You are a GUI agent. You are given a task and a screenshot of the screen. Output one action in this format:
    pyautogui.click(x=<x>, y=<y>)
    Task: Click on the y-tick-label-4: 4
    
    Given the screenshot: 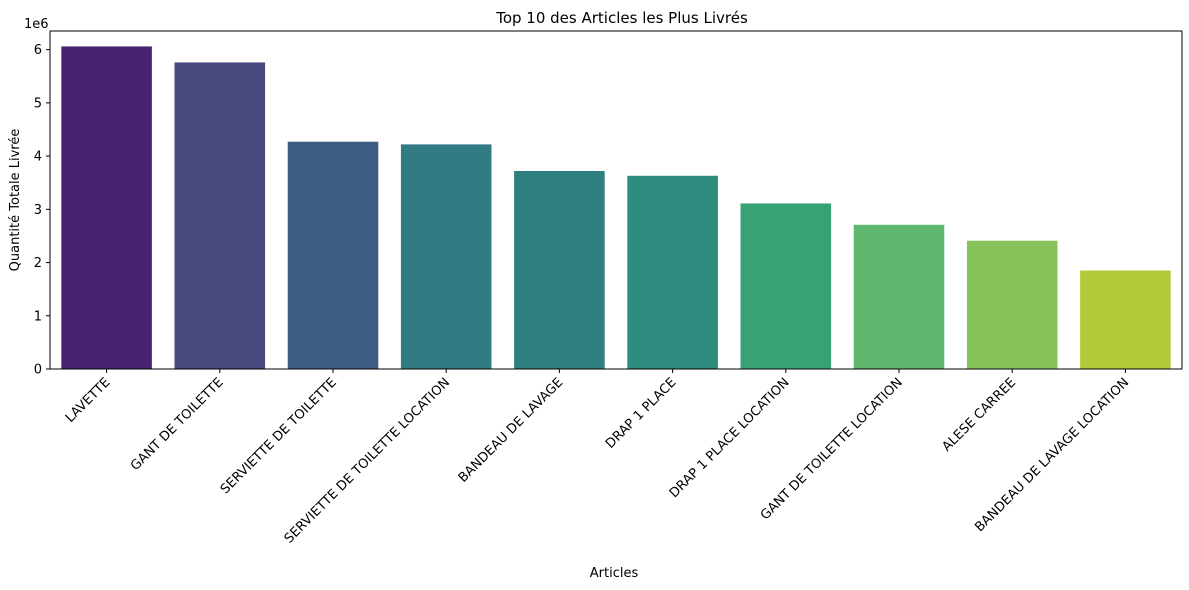 What is the action you would take?
    pyautogui.click(x=38, y=157)
    